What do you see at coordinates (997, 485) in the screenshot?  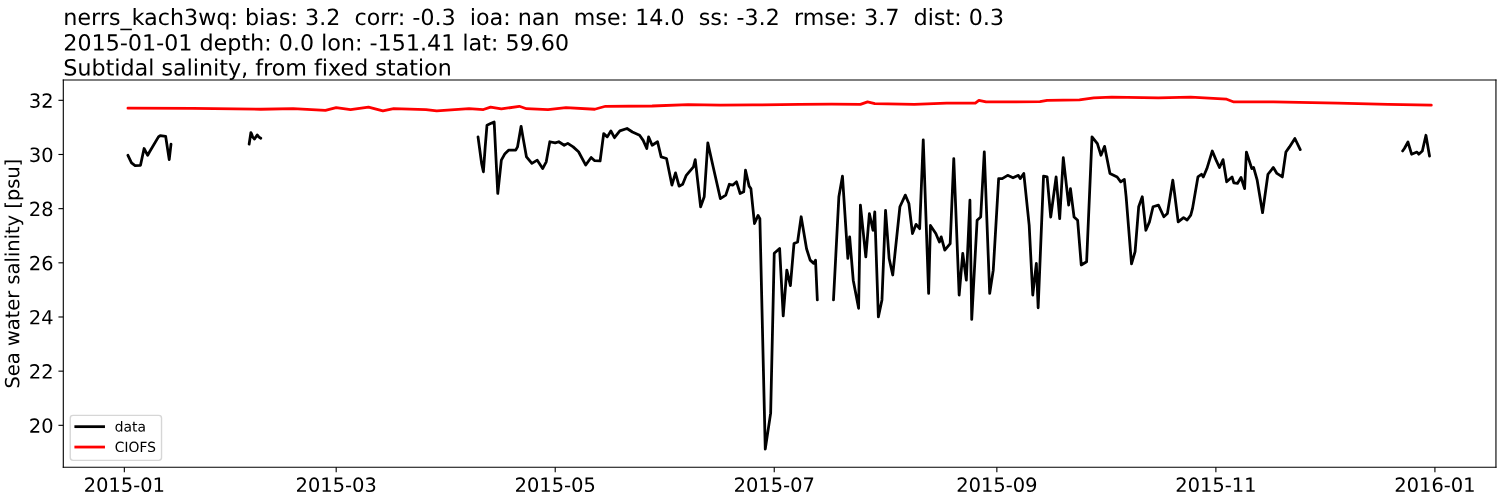 I see `x-tick-label: 2015-09` at bounding box center [997, 485].